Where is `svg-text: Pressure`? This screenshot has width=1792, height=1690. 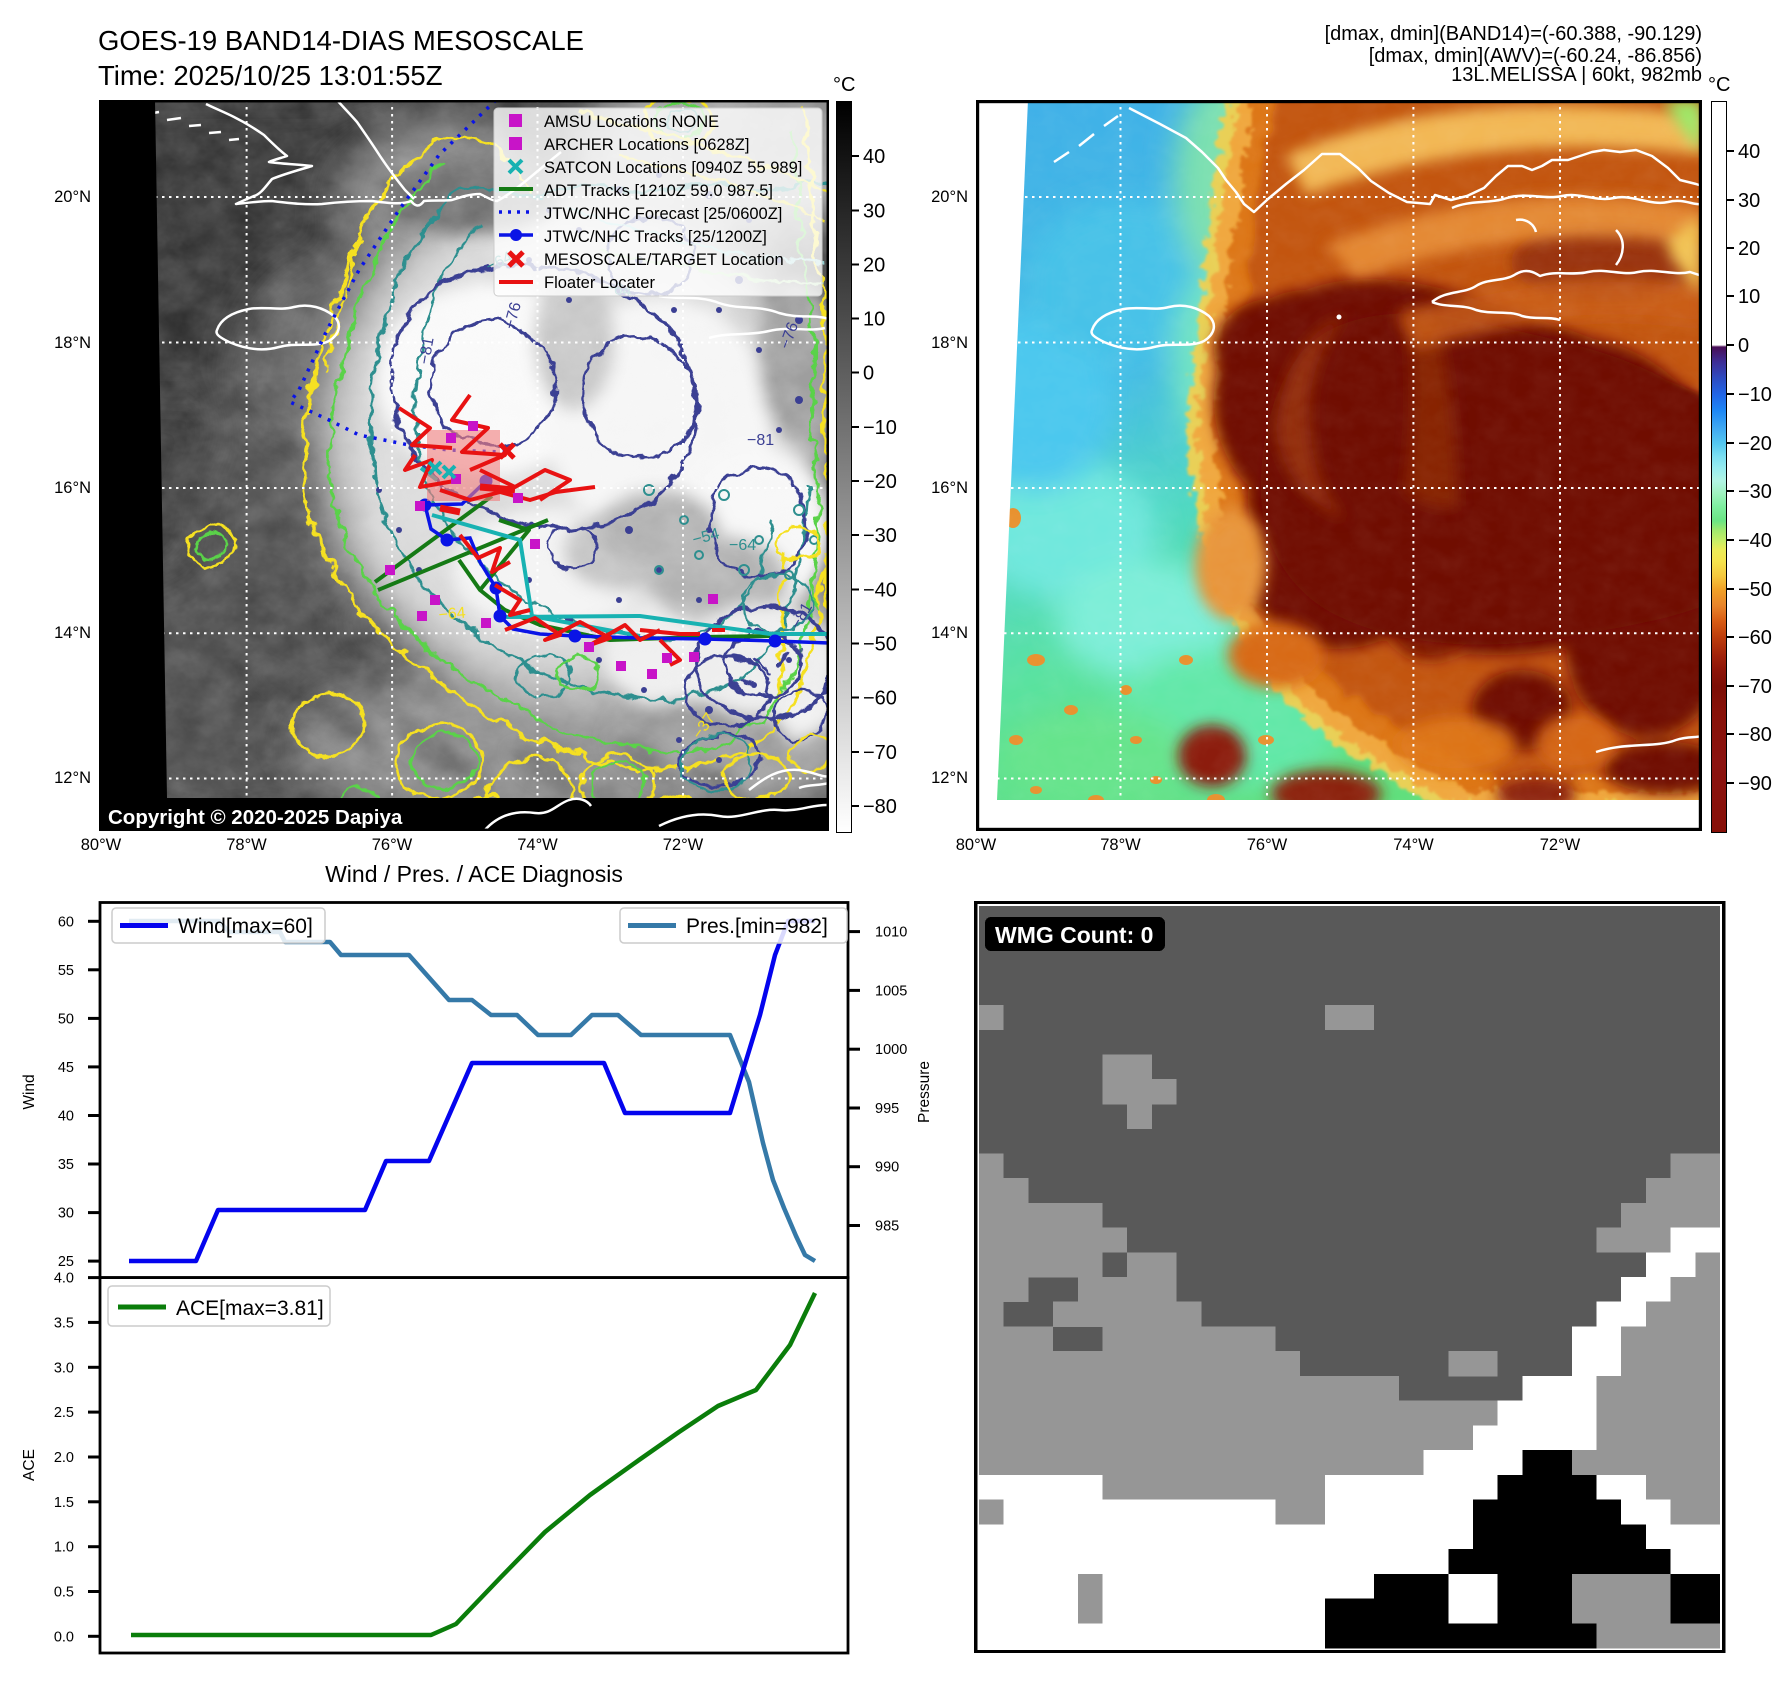
svg-text: Pressure is located at coordinates (924, 1092).